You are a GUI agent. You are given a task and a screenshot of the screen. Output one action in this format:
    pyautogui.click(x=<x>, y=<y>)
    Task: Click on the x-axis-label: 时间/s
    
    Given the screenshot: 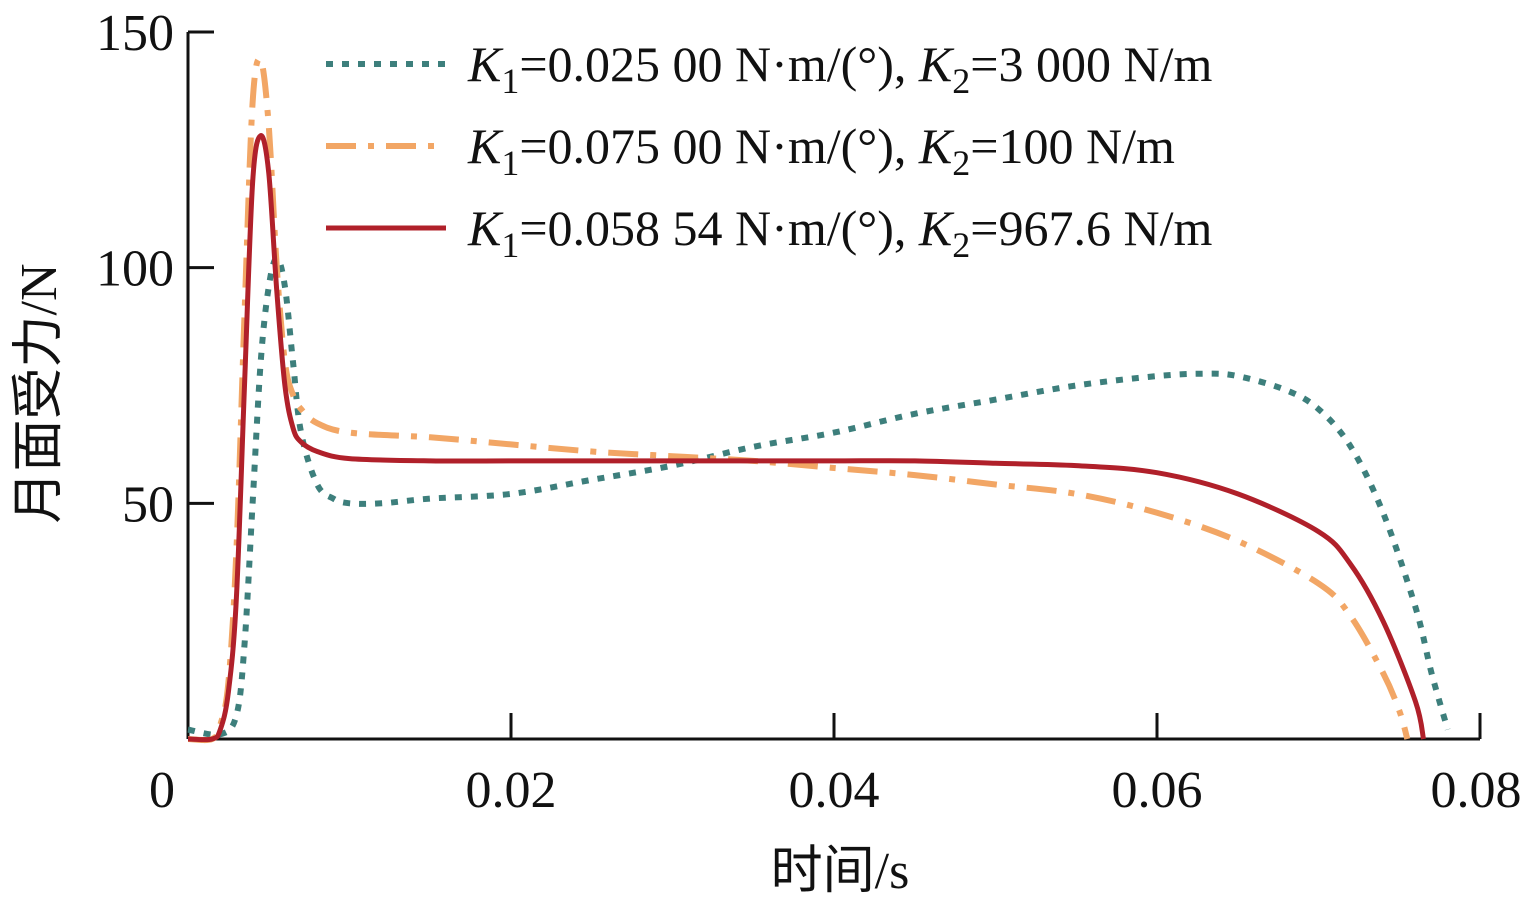 What is the action you would take?
    pyautogui.click(x=840, y=871)
    